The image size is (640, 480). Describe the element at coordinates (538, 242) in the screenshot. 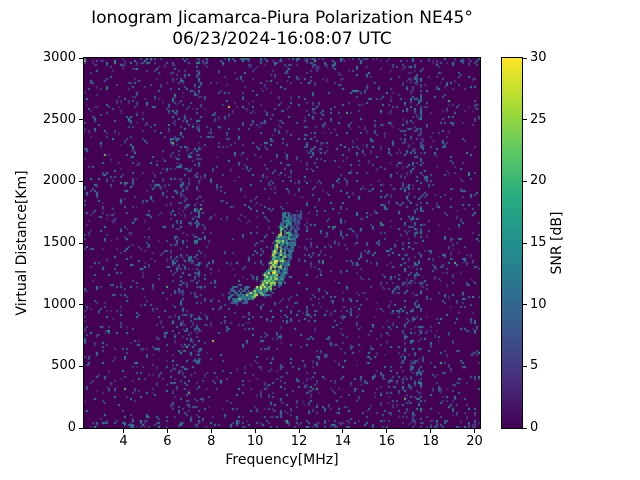

I see `colorbar-tick-label: 15` at that location.